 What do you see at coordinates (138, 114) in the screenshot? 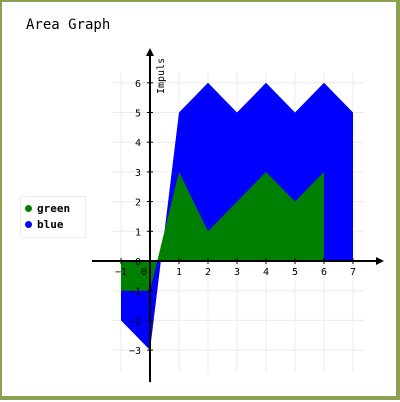
I see `y-tick-label: 5` at bounding box center [138, 114].